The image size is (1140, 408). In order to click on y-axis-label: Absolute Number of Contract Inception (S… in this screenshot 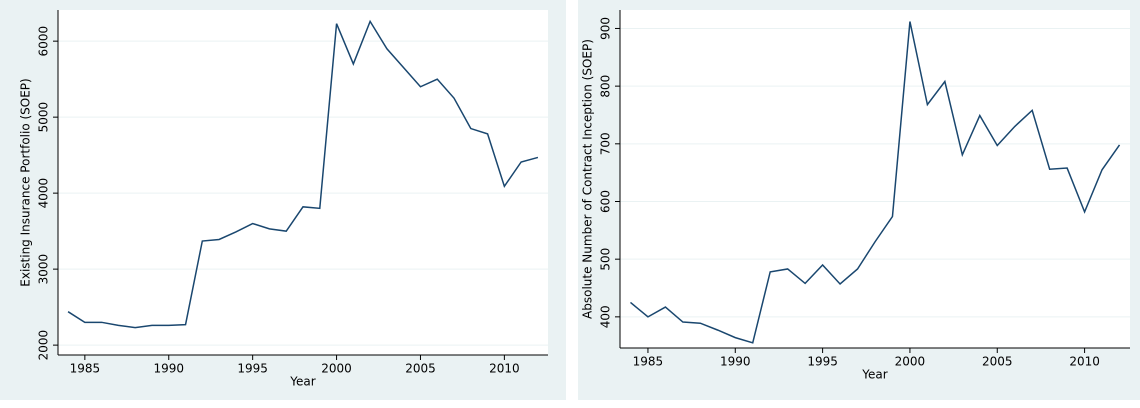, I will do `click(588, 179)`.